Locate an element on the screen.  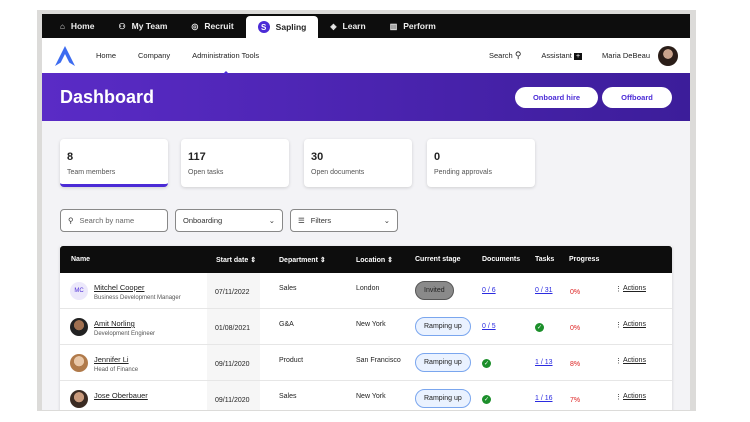
start-date: 01/08/2021 is located at coordinates (233, 328).